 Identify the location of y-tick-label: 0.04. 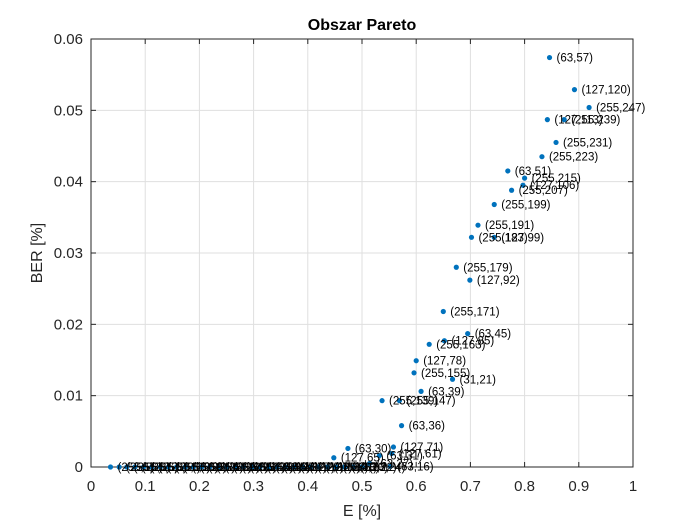
(68, 182).